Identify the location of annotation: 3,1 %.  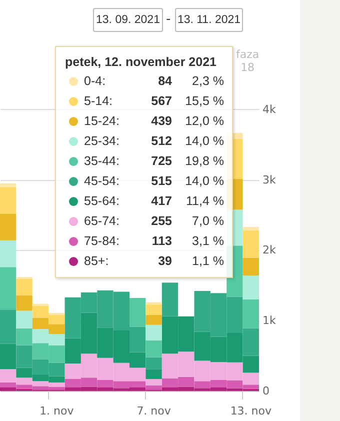
(207, 241).